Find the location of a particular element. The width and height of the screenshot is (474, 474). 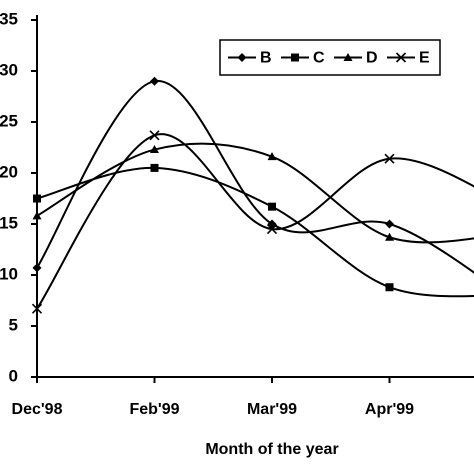

y-tick-label: 15 is located at coordinates (9, 222).